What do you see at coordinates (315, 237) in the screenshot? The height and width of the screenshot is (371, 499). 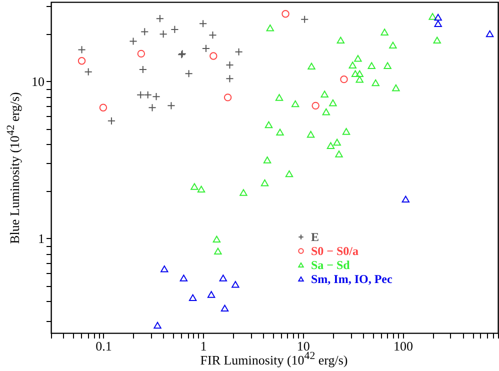 I see `legend-label: E` at bounding box center [315, 237].